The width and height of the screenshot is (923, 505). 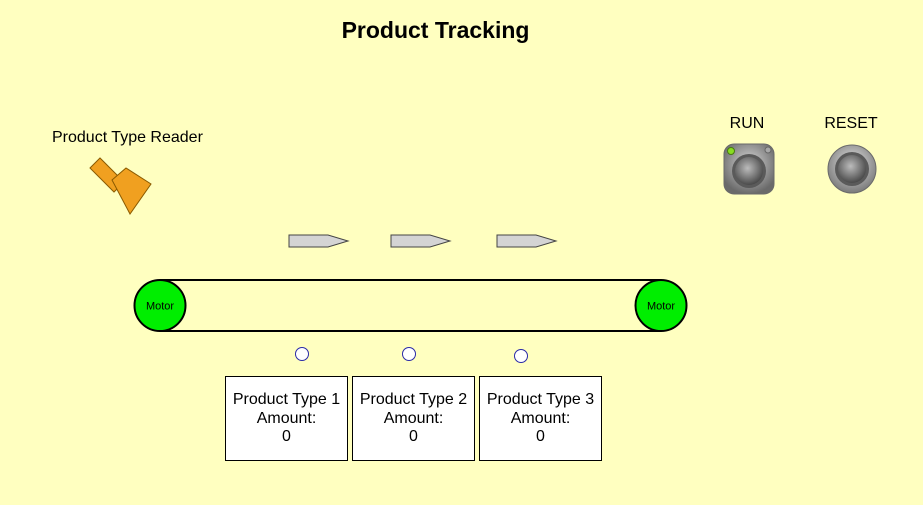 What do you see at coordinates (413, 399) in the screenshot?
I see `counter-label: Product Type 2` at bounding box center [413, 399].